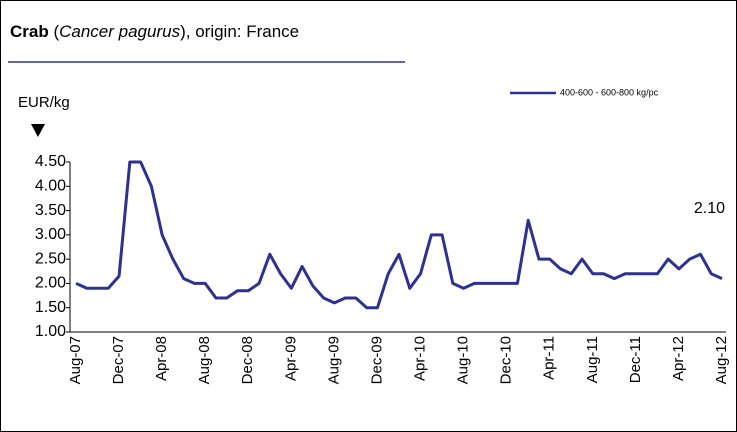  I want to click on x-tick-label: Dec-10, so click(506, 360).